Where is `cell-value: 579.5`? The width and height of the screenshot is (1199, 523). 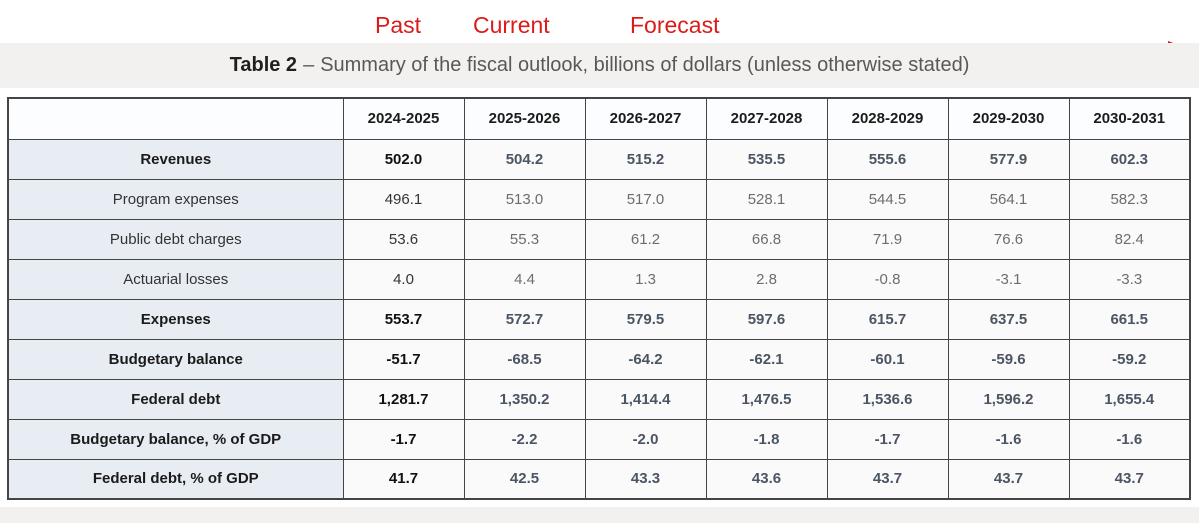 cell-value: 579.5 is located at coordinates (645, 319).